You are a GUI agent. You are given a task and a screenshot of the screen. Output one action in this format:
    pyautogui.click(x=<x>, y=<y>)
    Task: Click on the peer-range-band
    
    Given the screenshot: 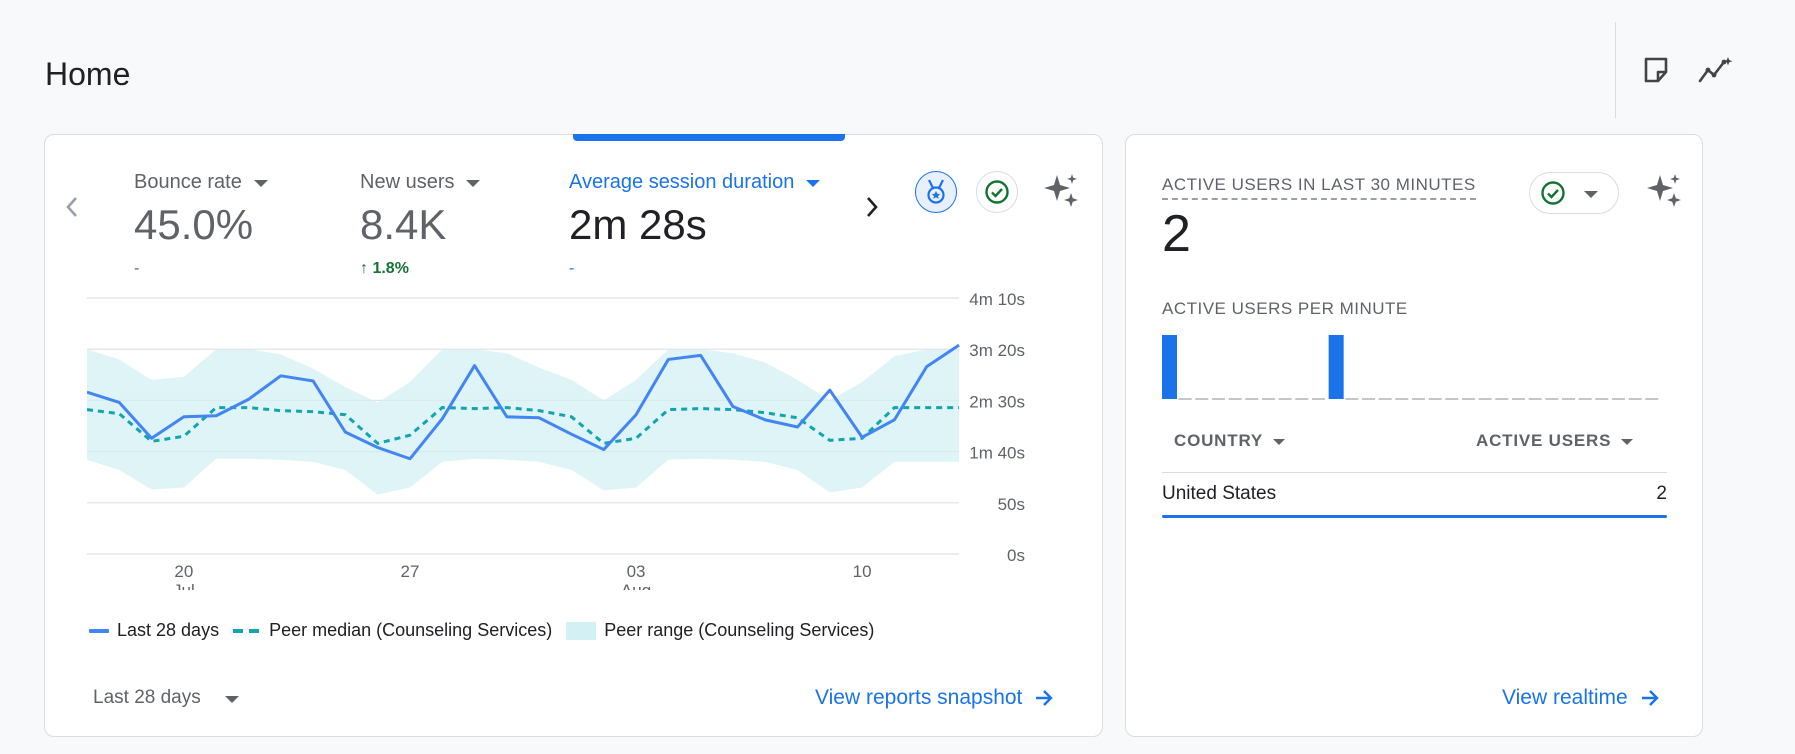 What is the action you would take?
    pyautogui.click(x=523, y=422)
    